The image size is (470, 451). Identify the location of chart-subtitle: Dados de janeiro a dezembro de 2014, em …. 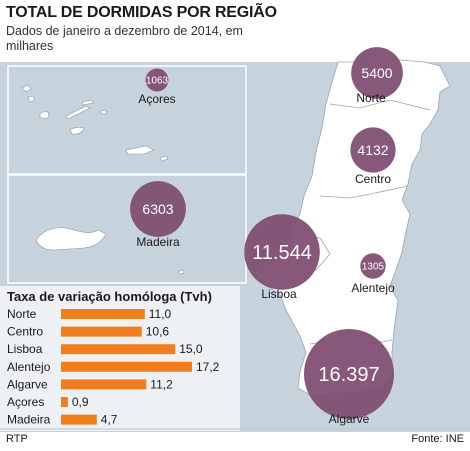
(124, 38).